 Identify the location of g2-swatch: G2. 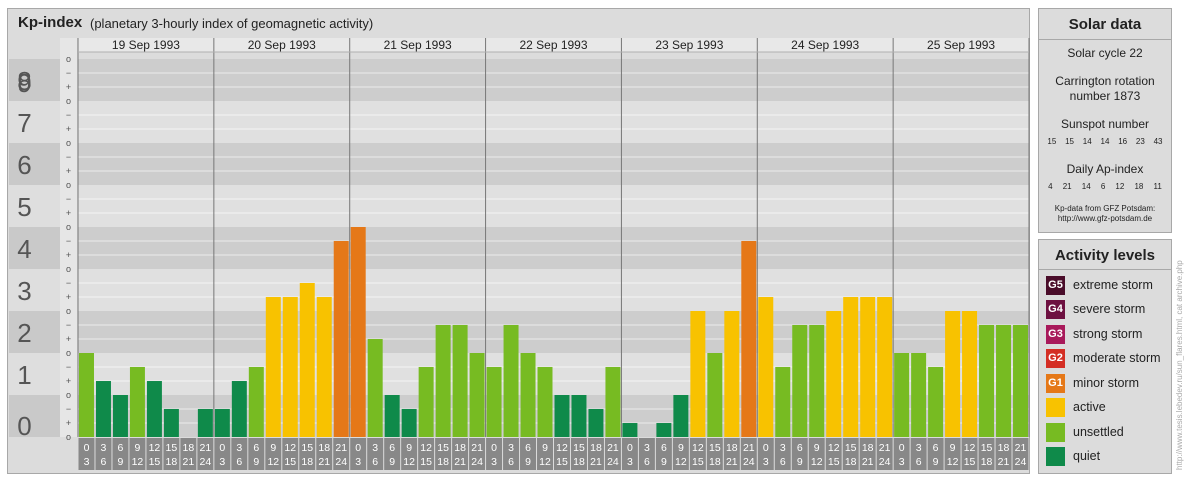
(1055, 358).